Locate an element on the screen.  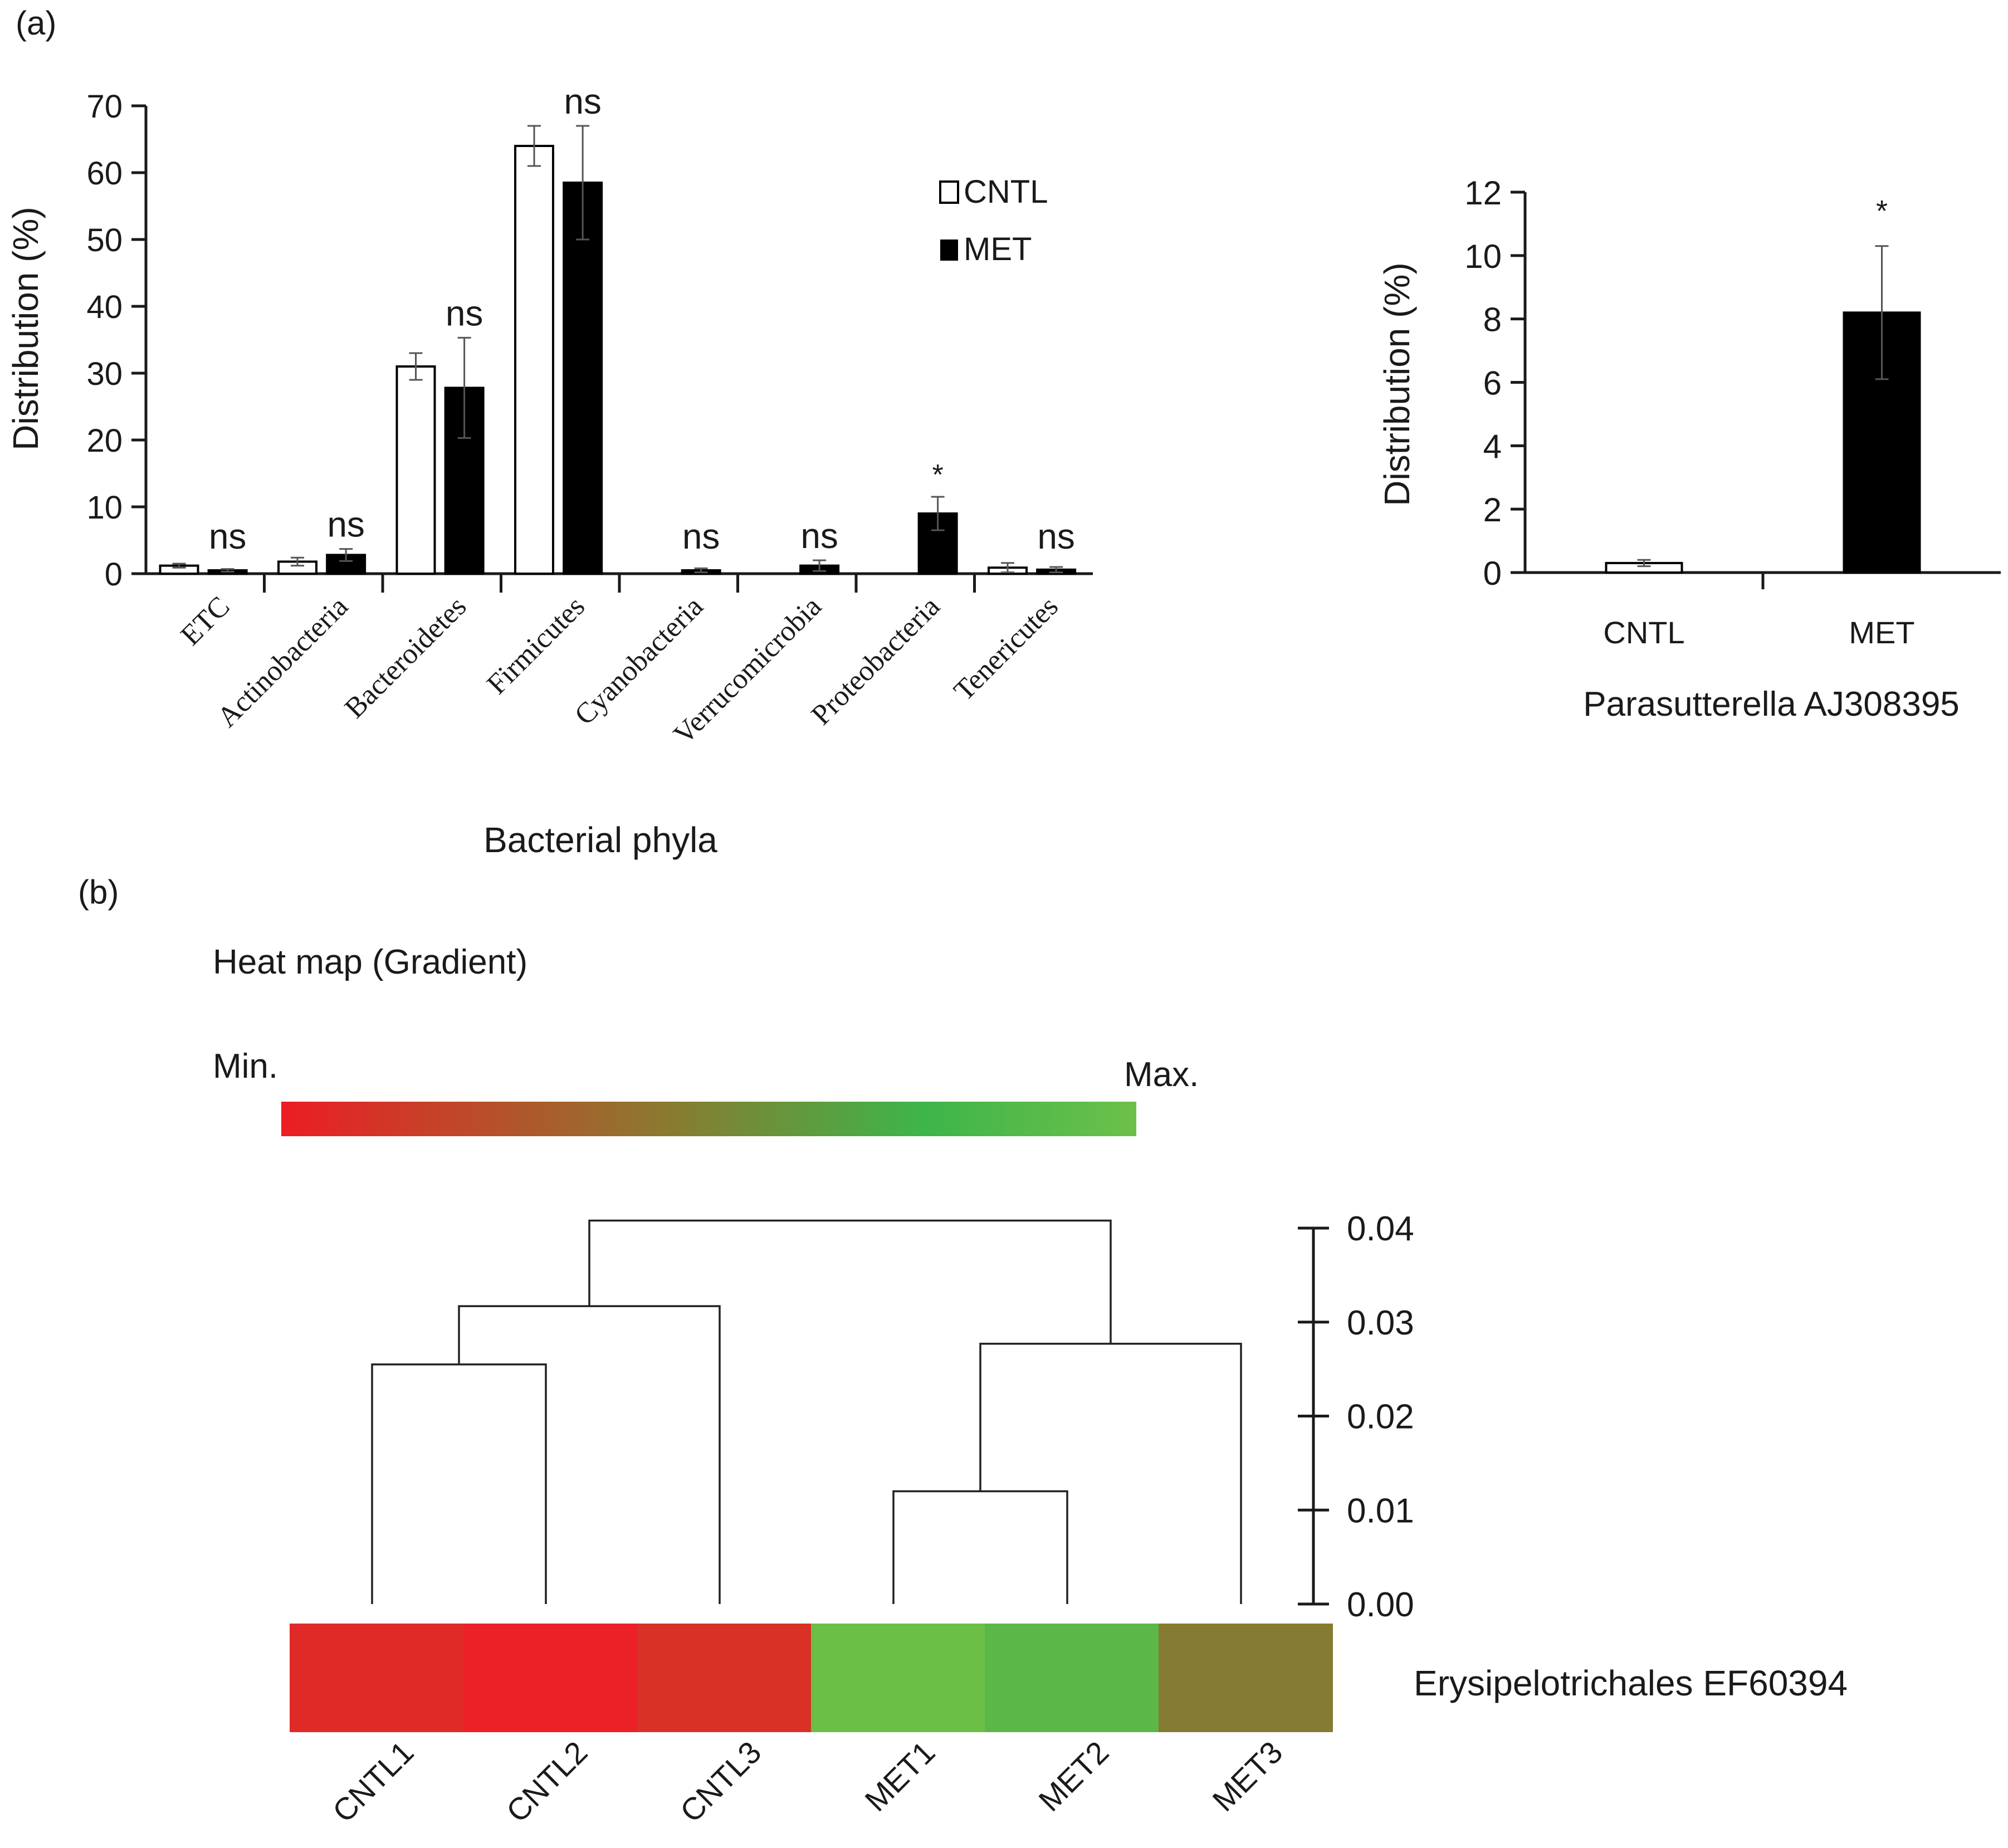
heatmap-row: CNTL1 CNTL2 CNTL3 MET1 MET2 MET3 is located at coordinates (811, 1726).